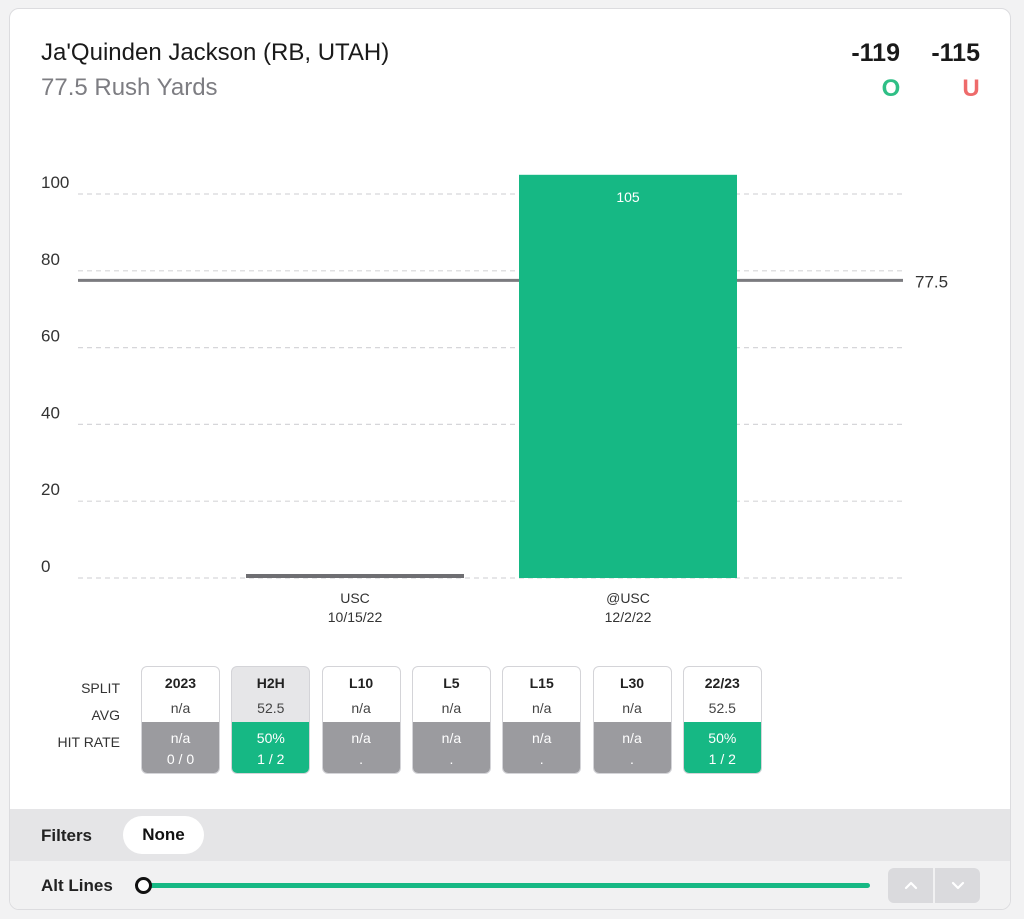  I want to click on y-tick-label: 20, so click(50, 489).